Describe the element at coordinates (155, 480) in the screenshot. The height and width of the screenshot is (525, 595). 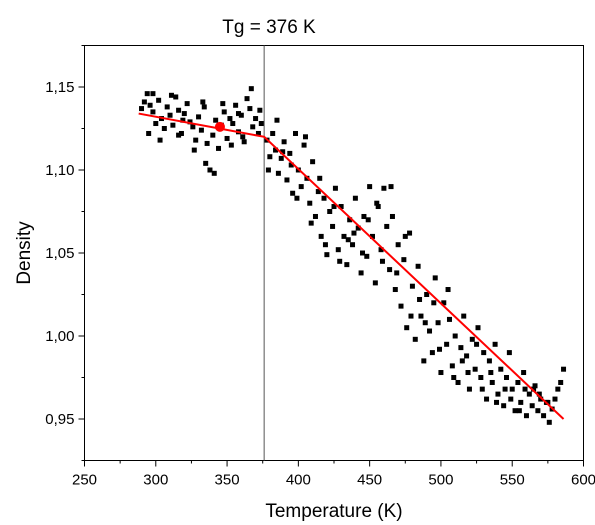
I see `x-tick-label: 300` at that location.